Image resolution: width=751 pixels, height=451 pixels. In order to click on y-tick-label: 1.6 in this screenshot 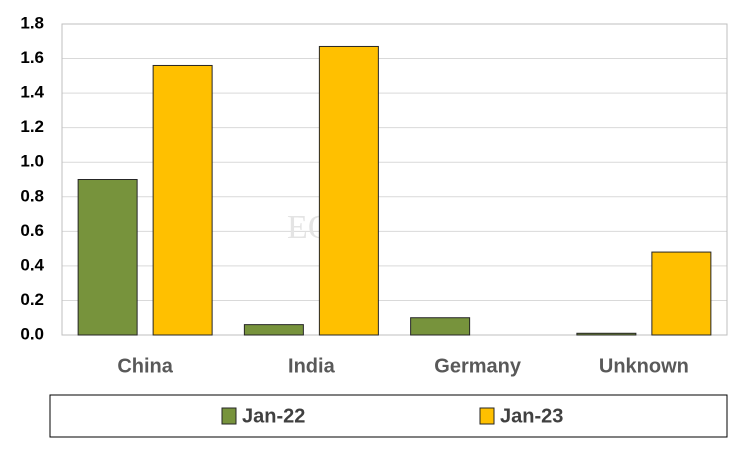, I will do `click(32, 57)`.